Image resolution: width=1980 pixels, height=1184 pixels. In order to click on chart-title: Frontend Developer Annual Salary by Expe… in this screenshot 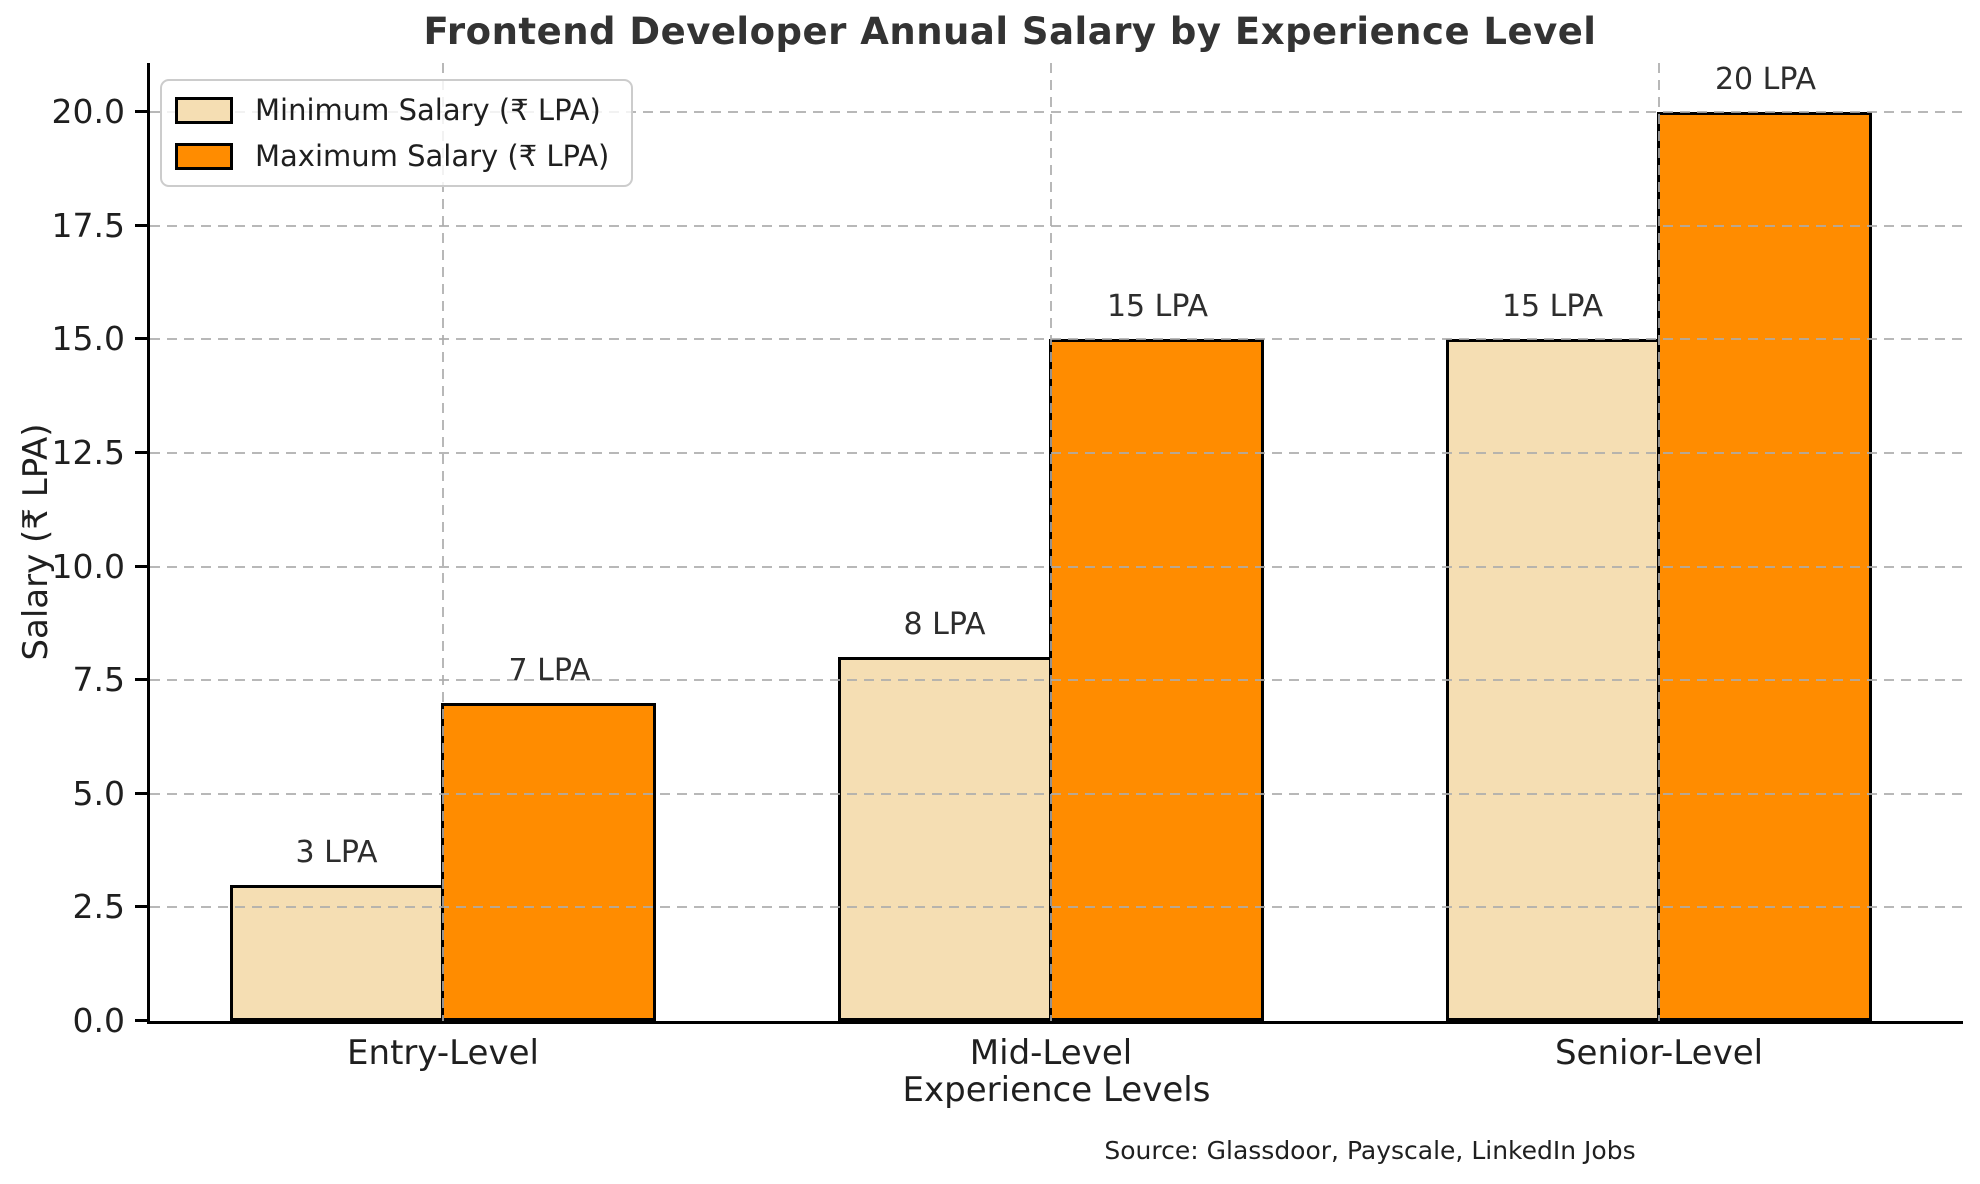, I will do `click(1010, 31)`.